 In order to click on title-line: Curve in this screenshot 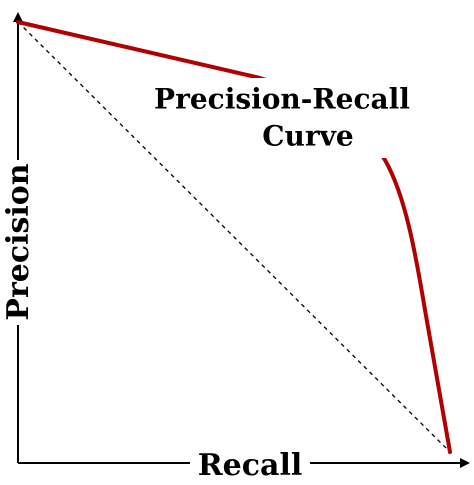, I will do `click(307, 136)`.